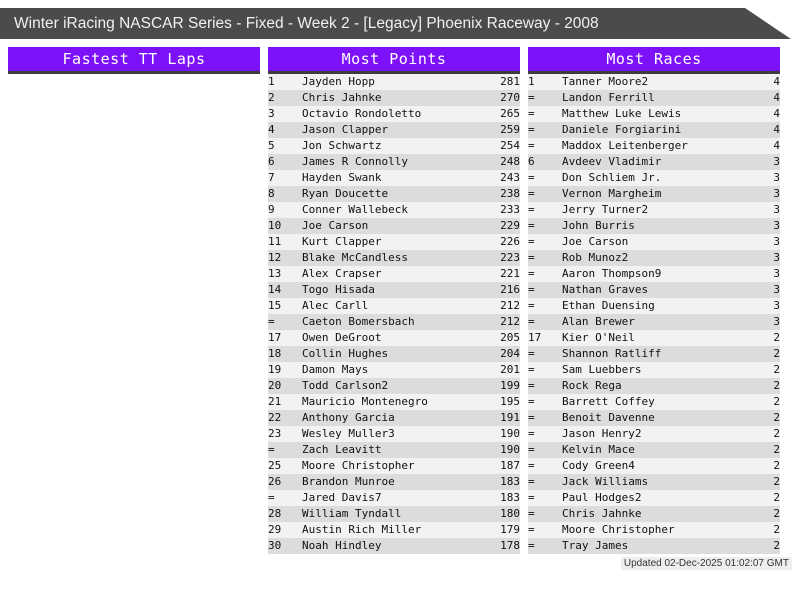 The image size is (800, 600). Describe the element at coordinates (622, 129) in the screenshot. I see `row-driver-name: Daniele Forgiarini` at that location.